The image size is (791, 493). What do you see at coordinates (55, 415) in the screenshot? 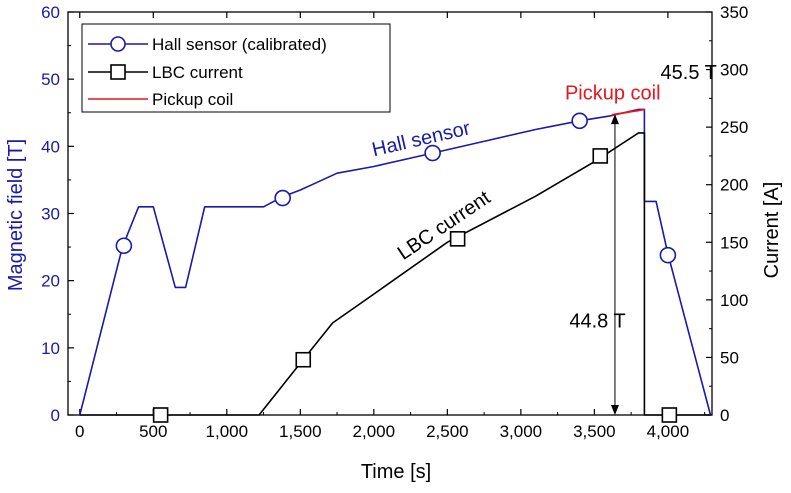
I see `left-tick-label: 0` at bounding box center [55, 415].